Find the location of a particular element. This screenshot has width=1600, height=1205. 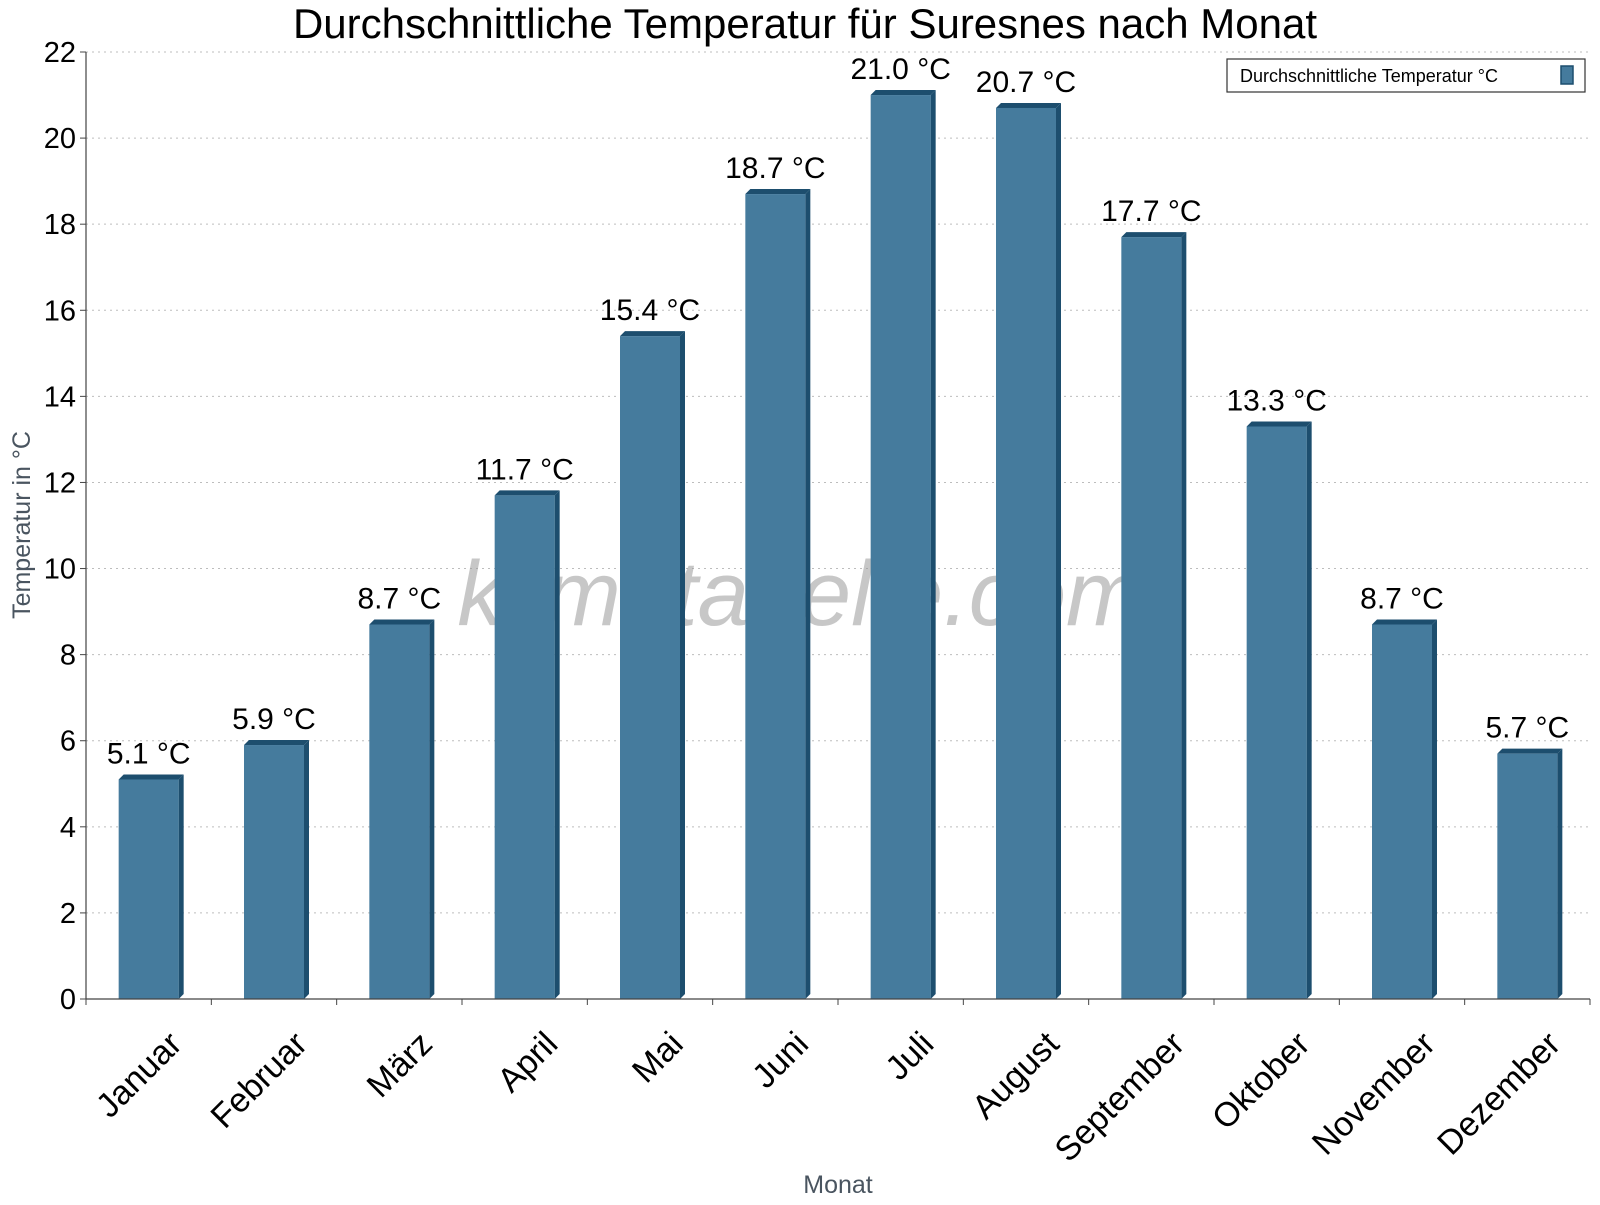

x-tick-label: März is located at coordinates (400, 1065).